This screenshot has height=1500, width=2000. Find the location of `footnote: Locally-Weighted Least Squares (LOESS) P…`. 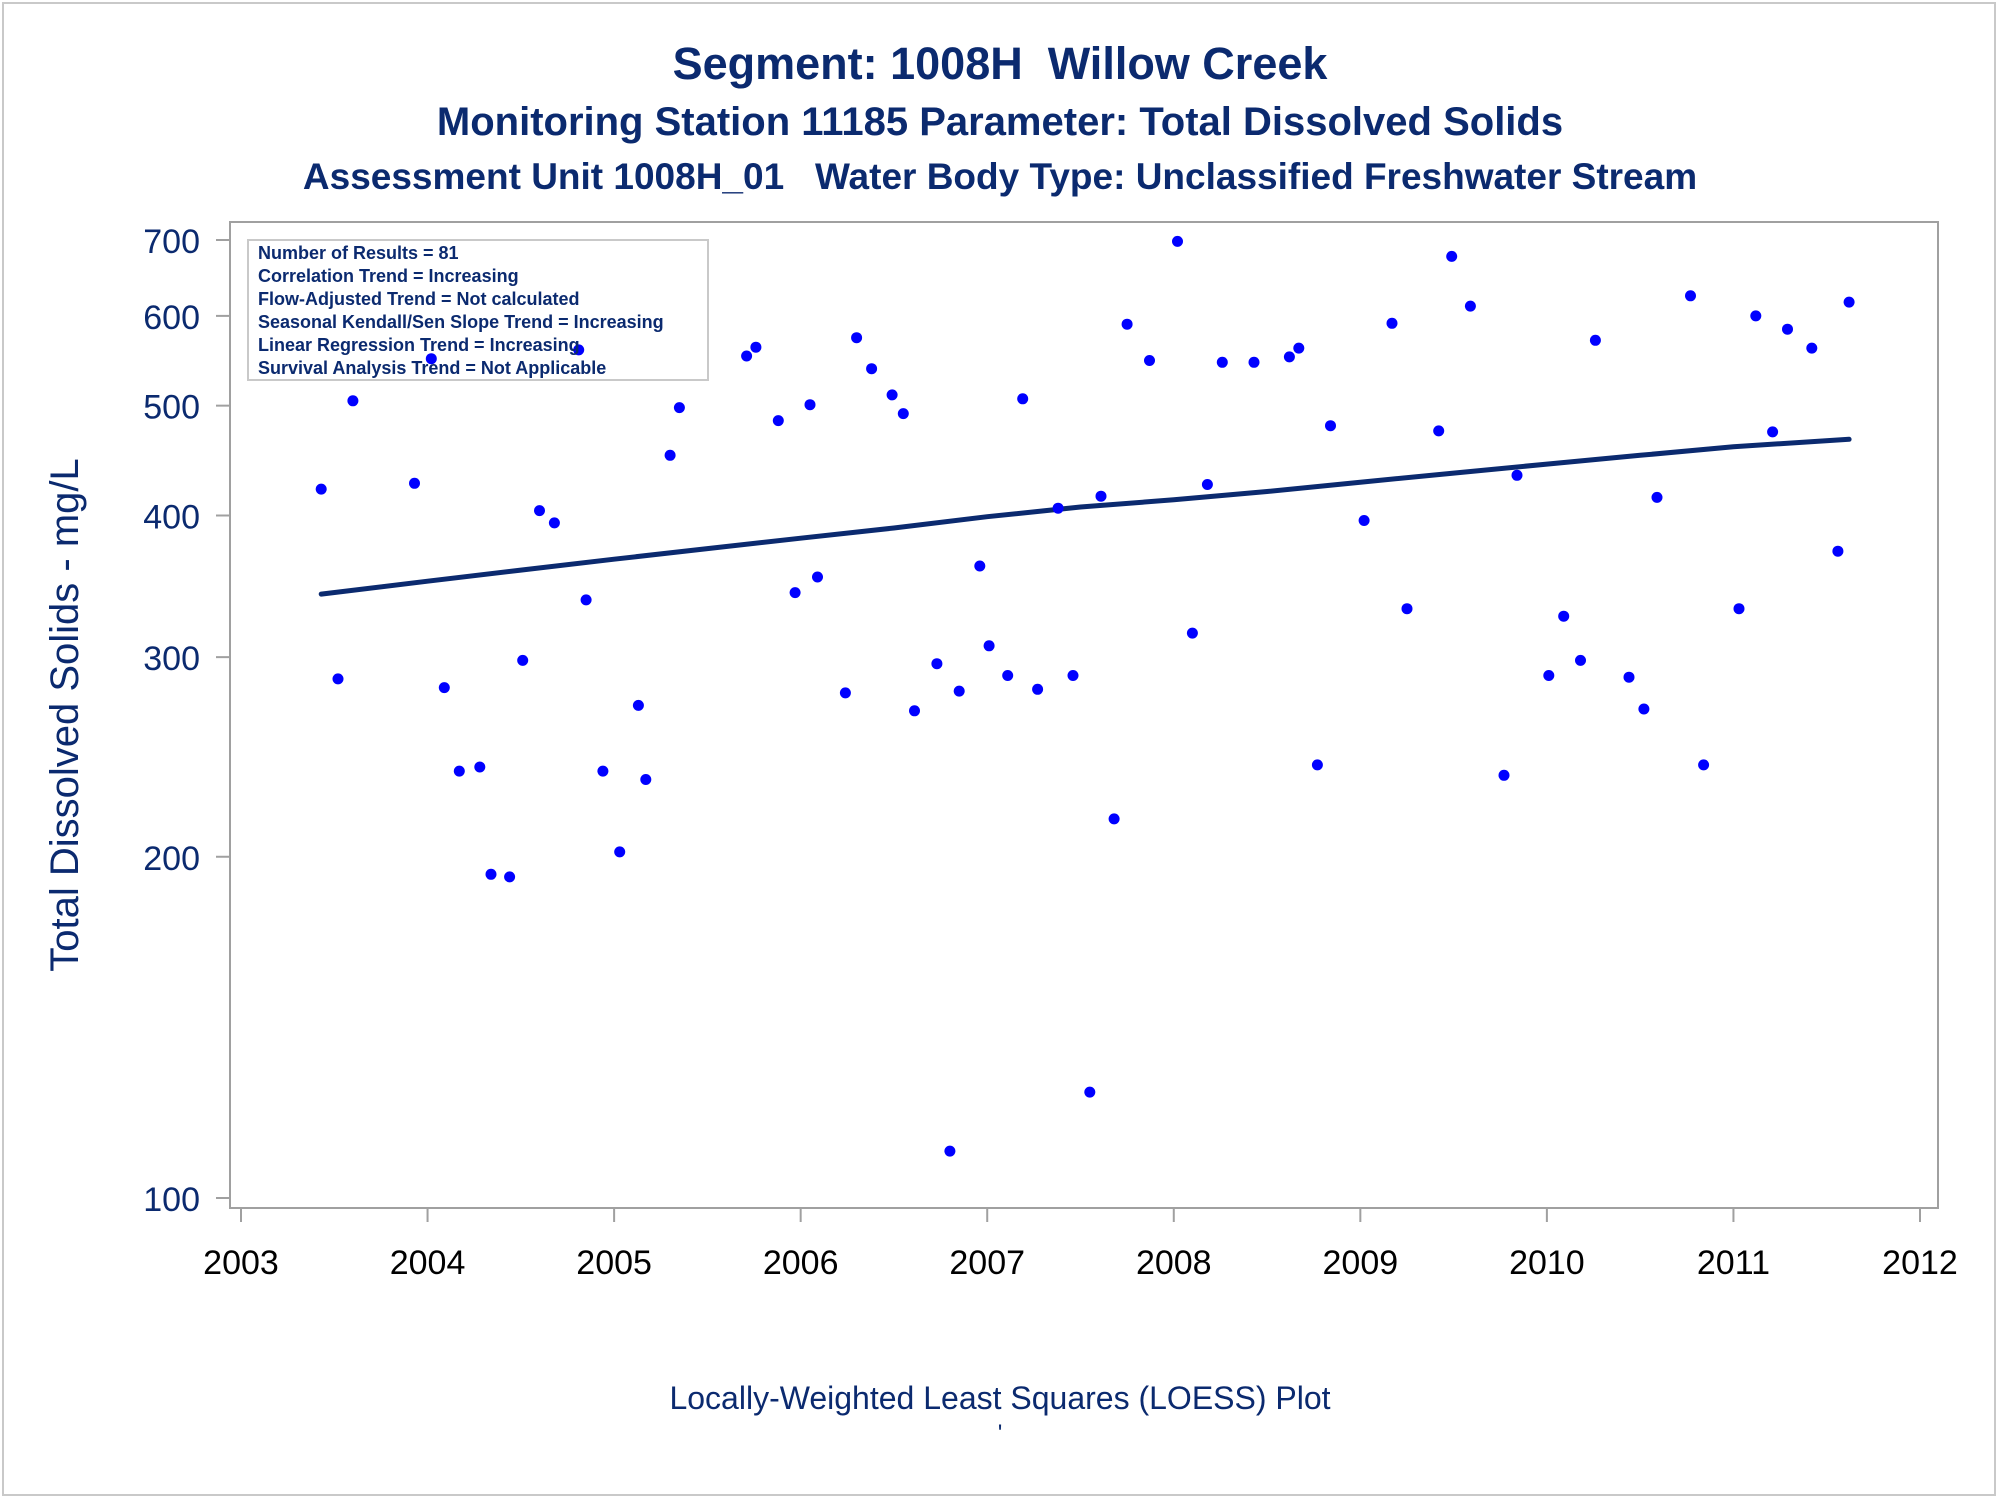

footnote: Locally-Weighted Least Squares (LOESS) P… is located at coordinates (1000, 1398).